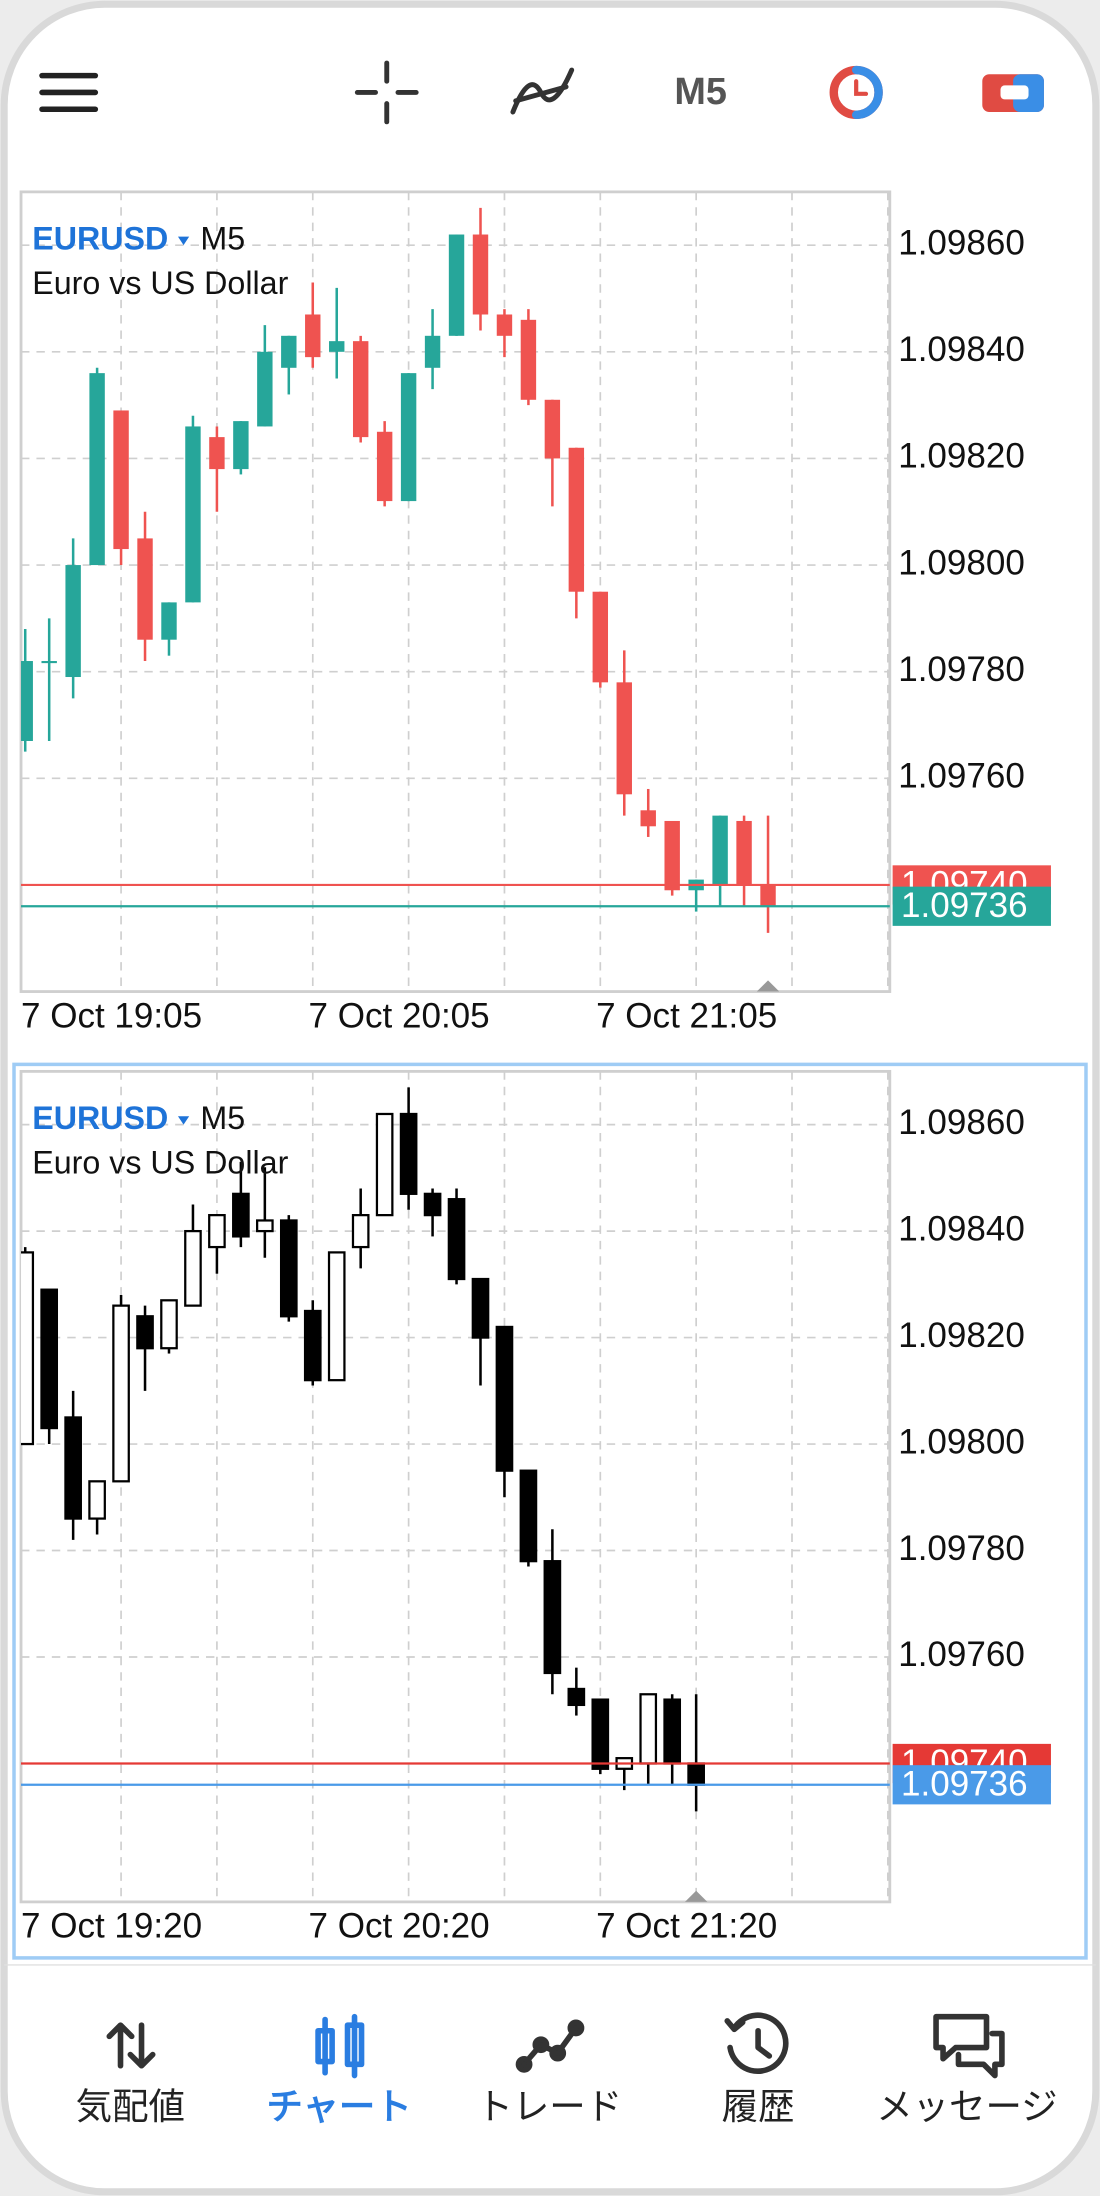  I want to click on chart-icon, so click(340, 2046).